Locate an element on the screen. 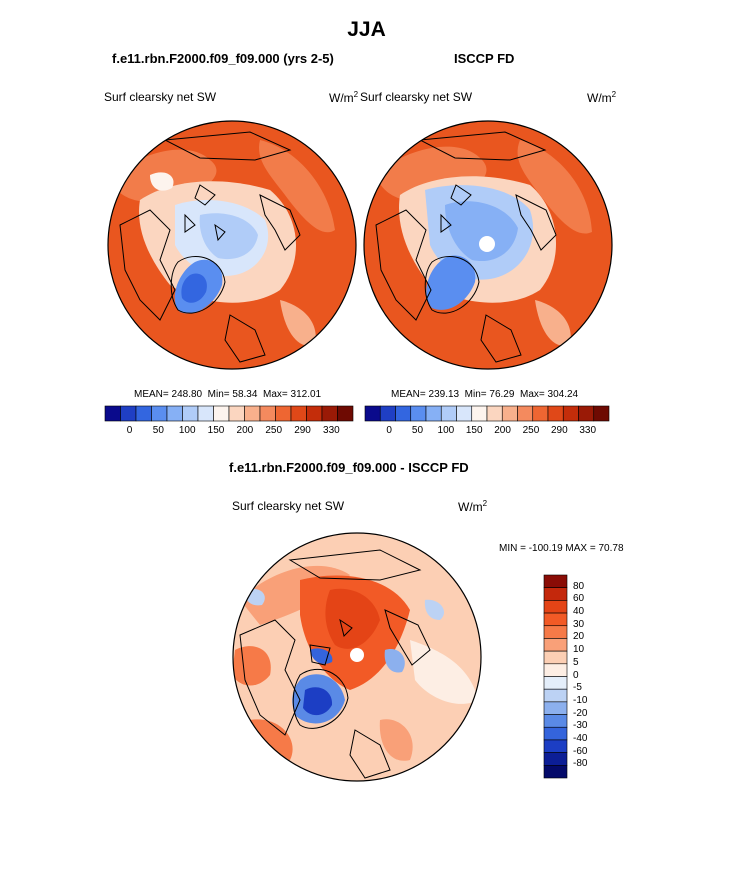 This screenshot has width=733, height=882. obs-colorbar-tick: 330 is located at coordinates (588, 430).